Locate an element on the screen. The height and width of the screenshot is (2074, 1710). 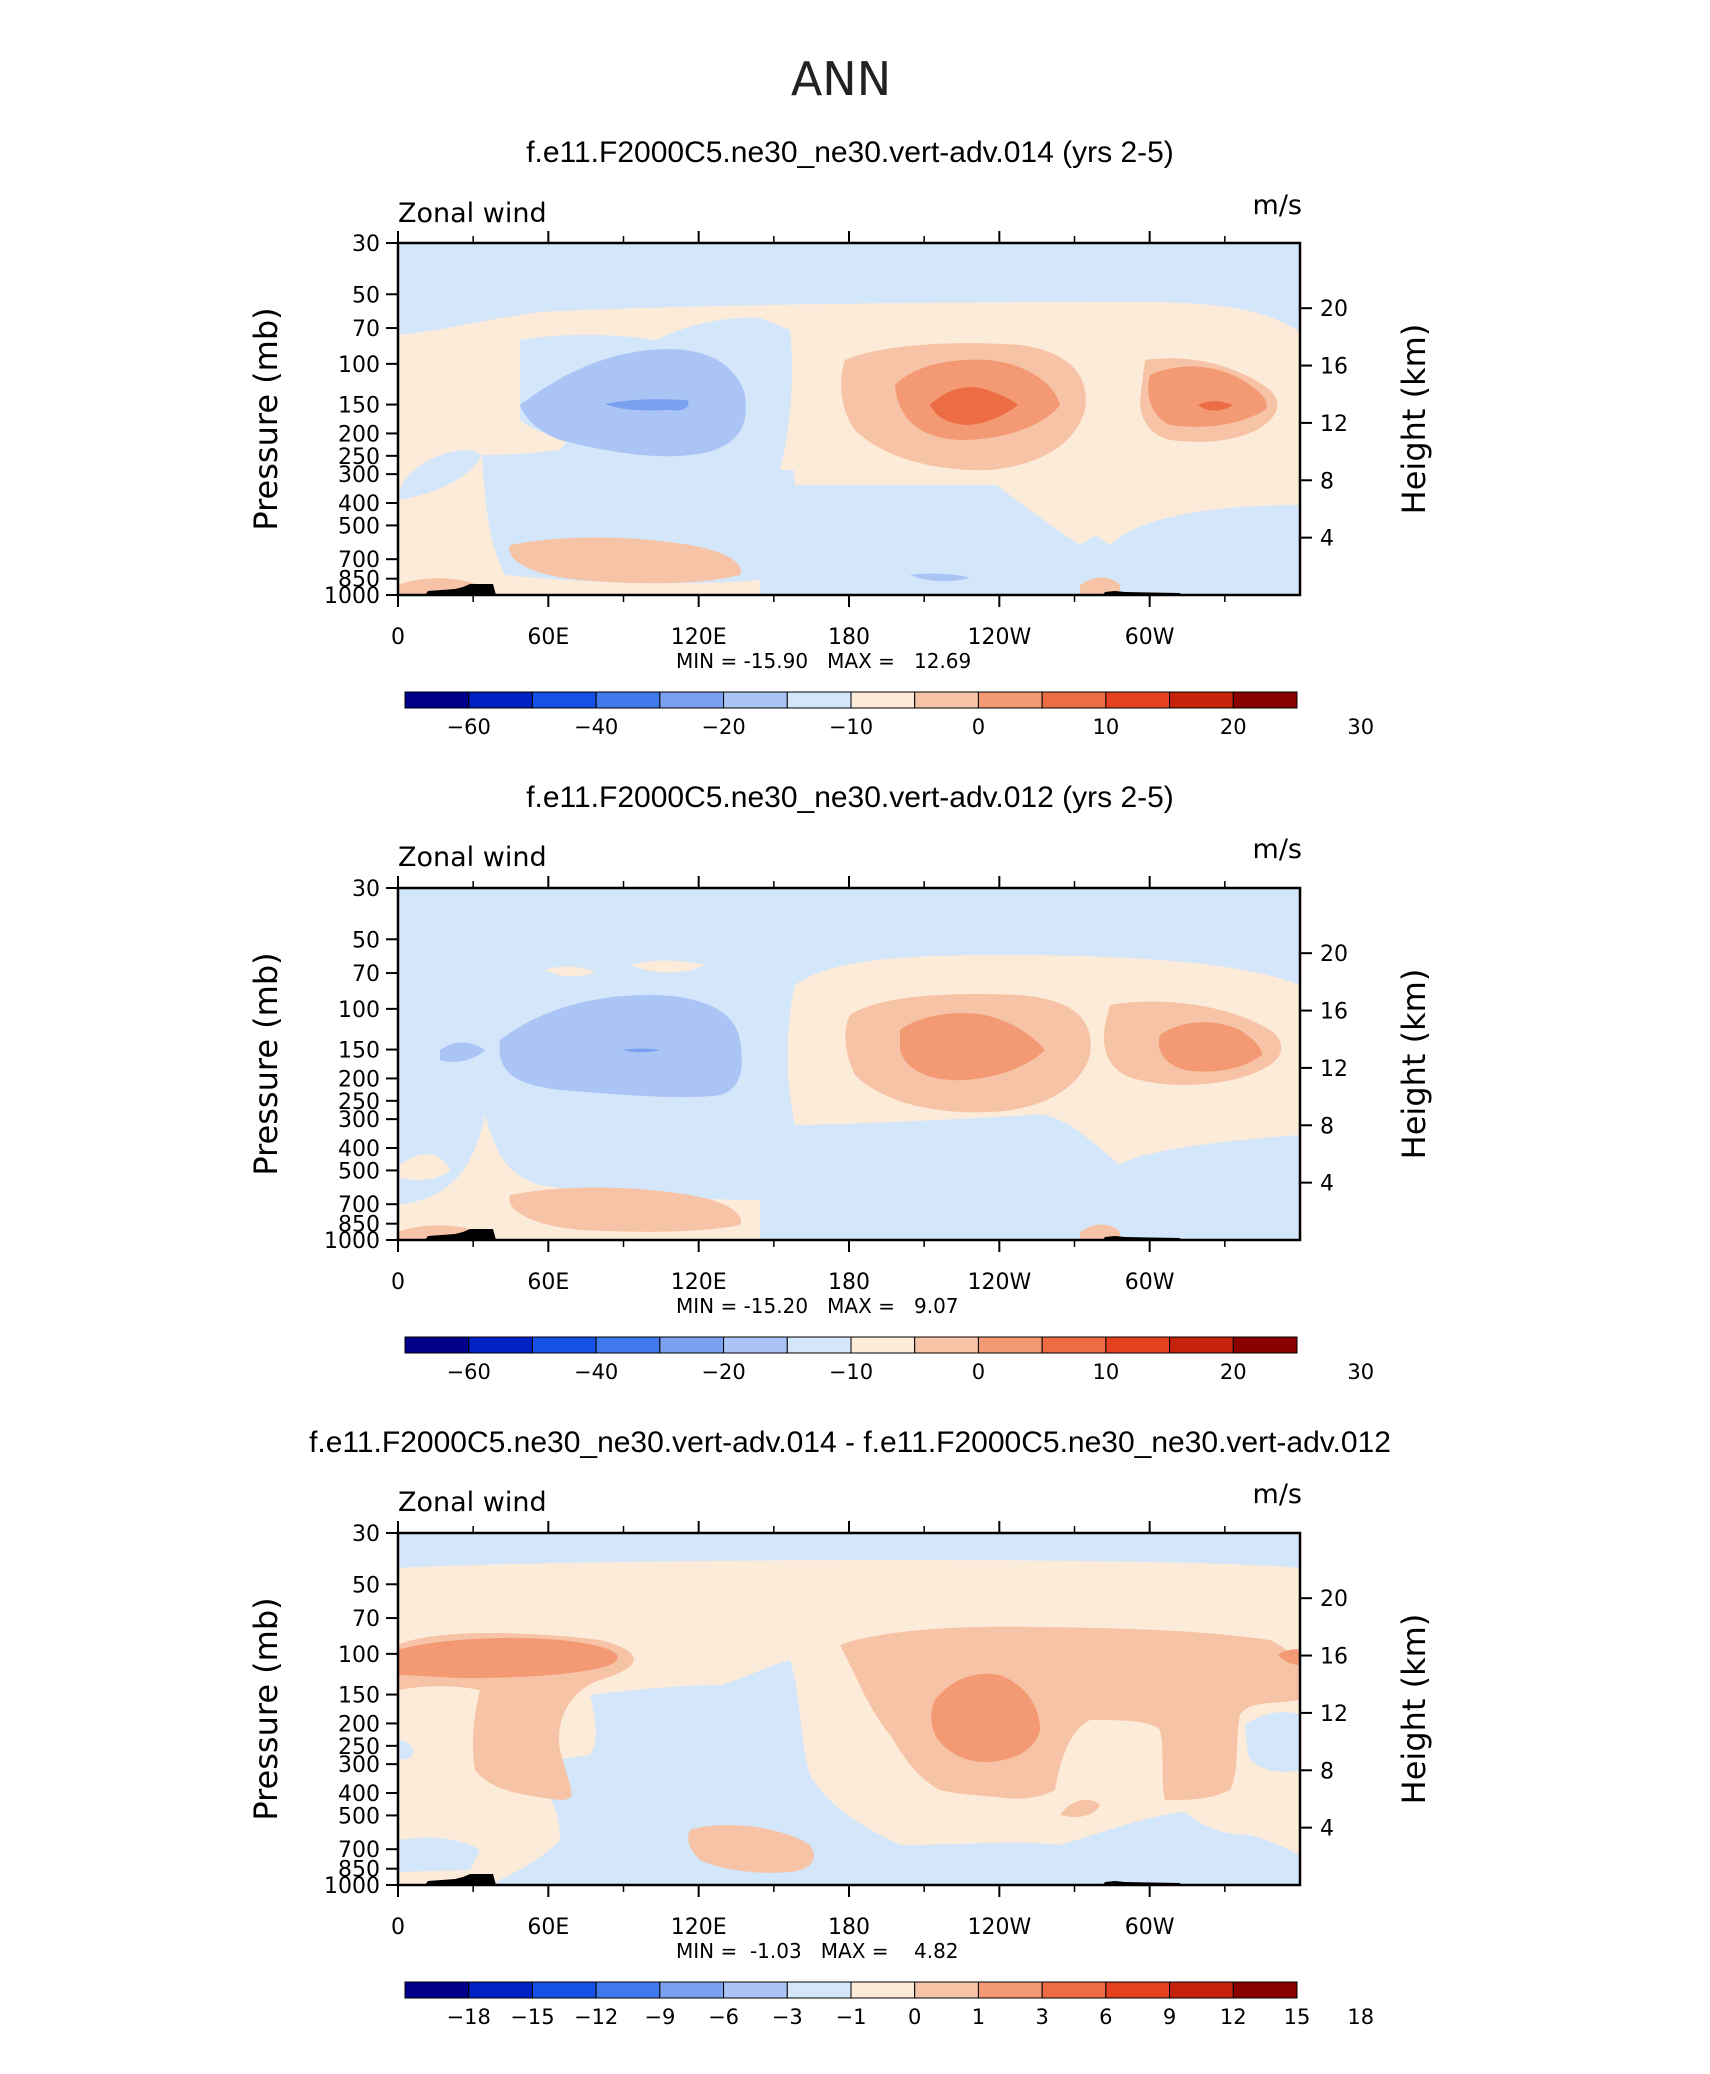
panel-3-stats: MIN = -1.03 MAX = 4.82 is located at coordinates (817, 1951).